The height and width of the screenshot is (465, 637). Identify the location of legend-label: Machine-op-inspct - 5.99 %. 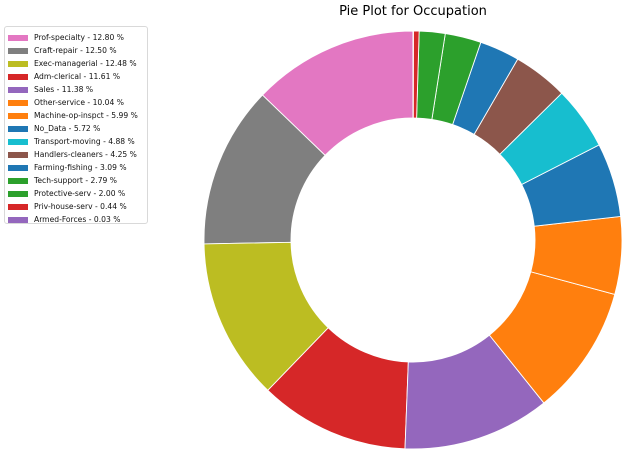
(86, 115).